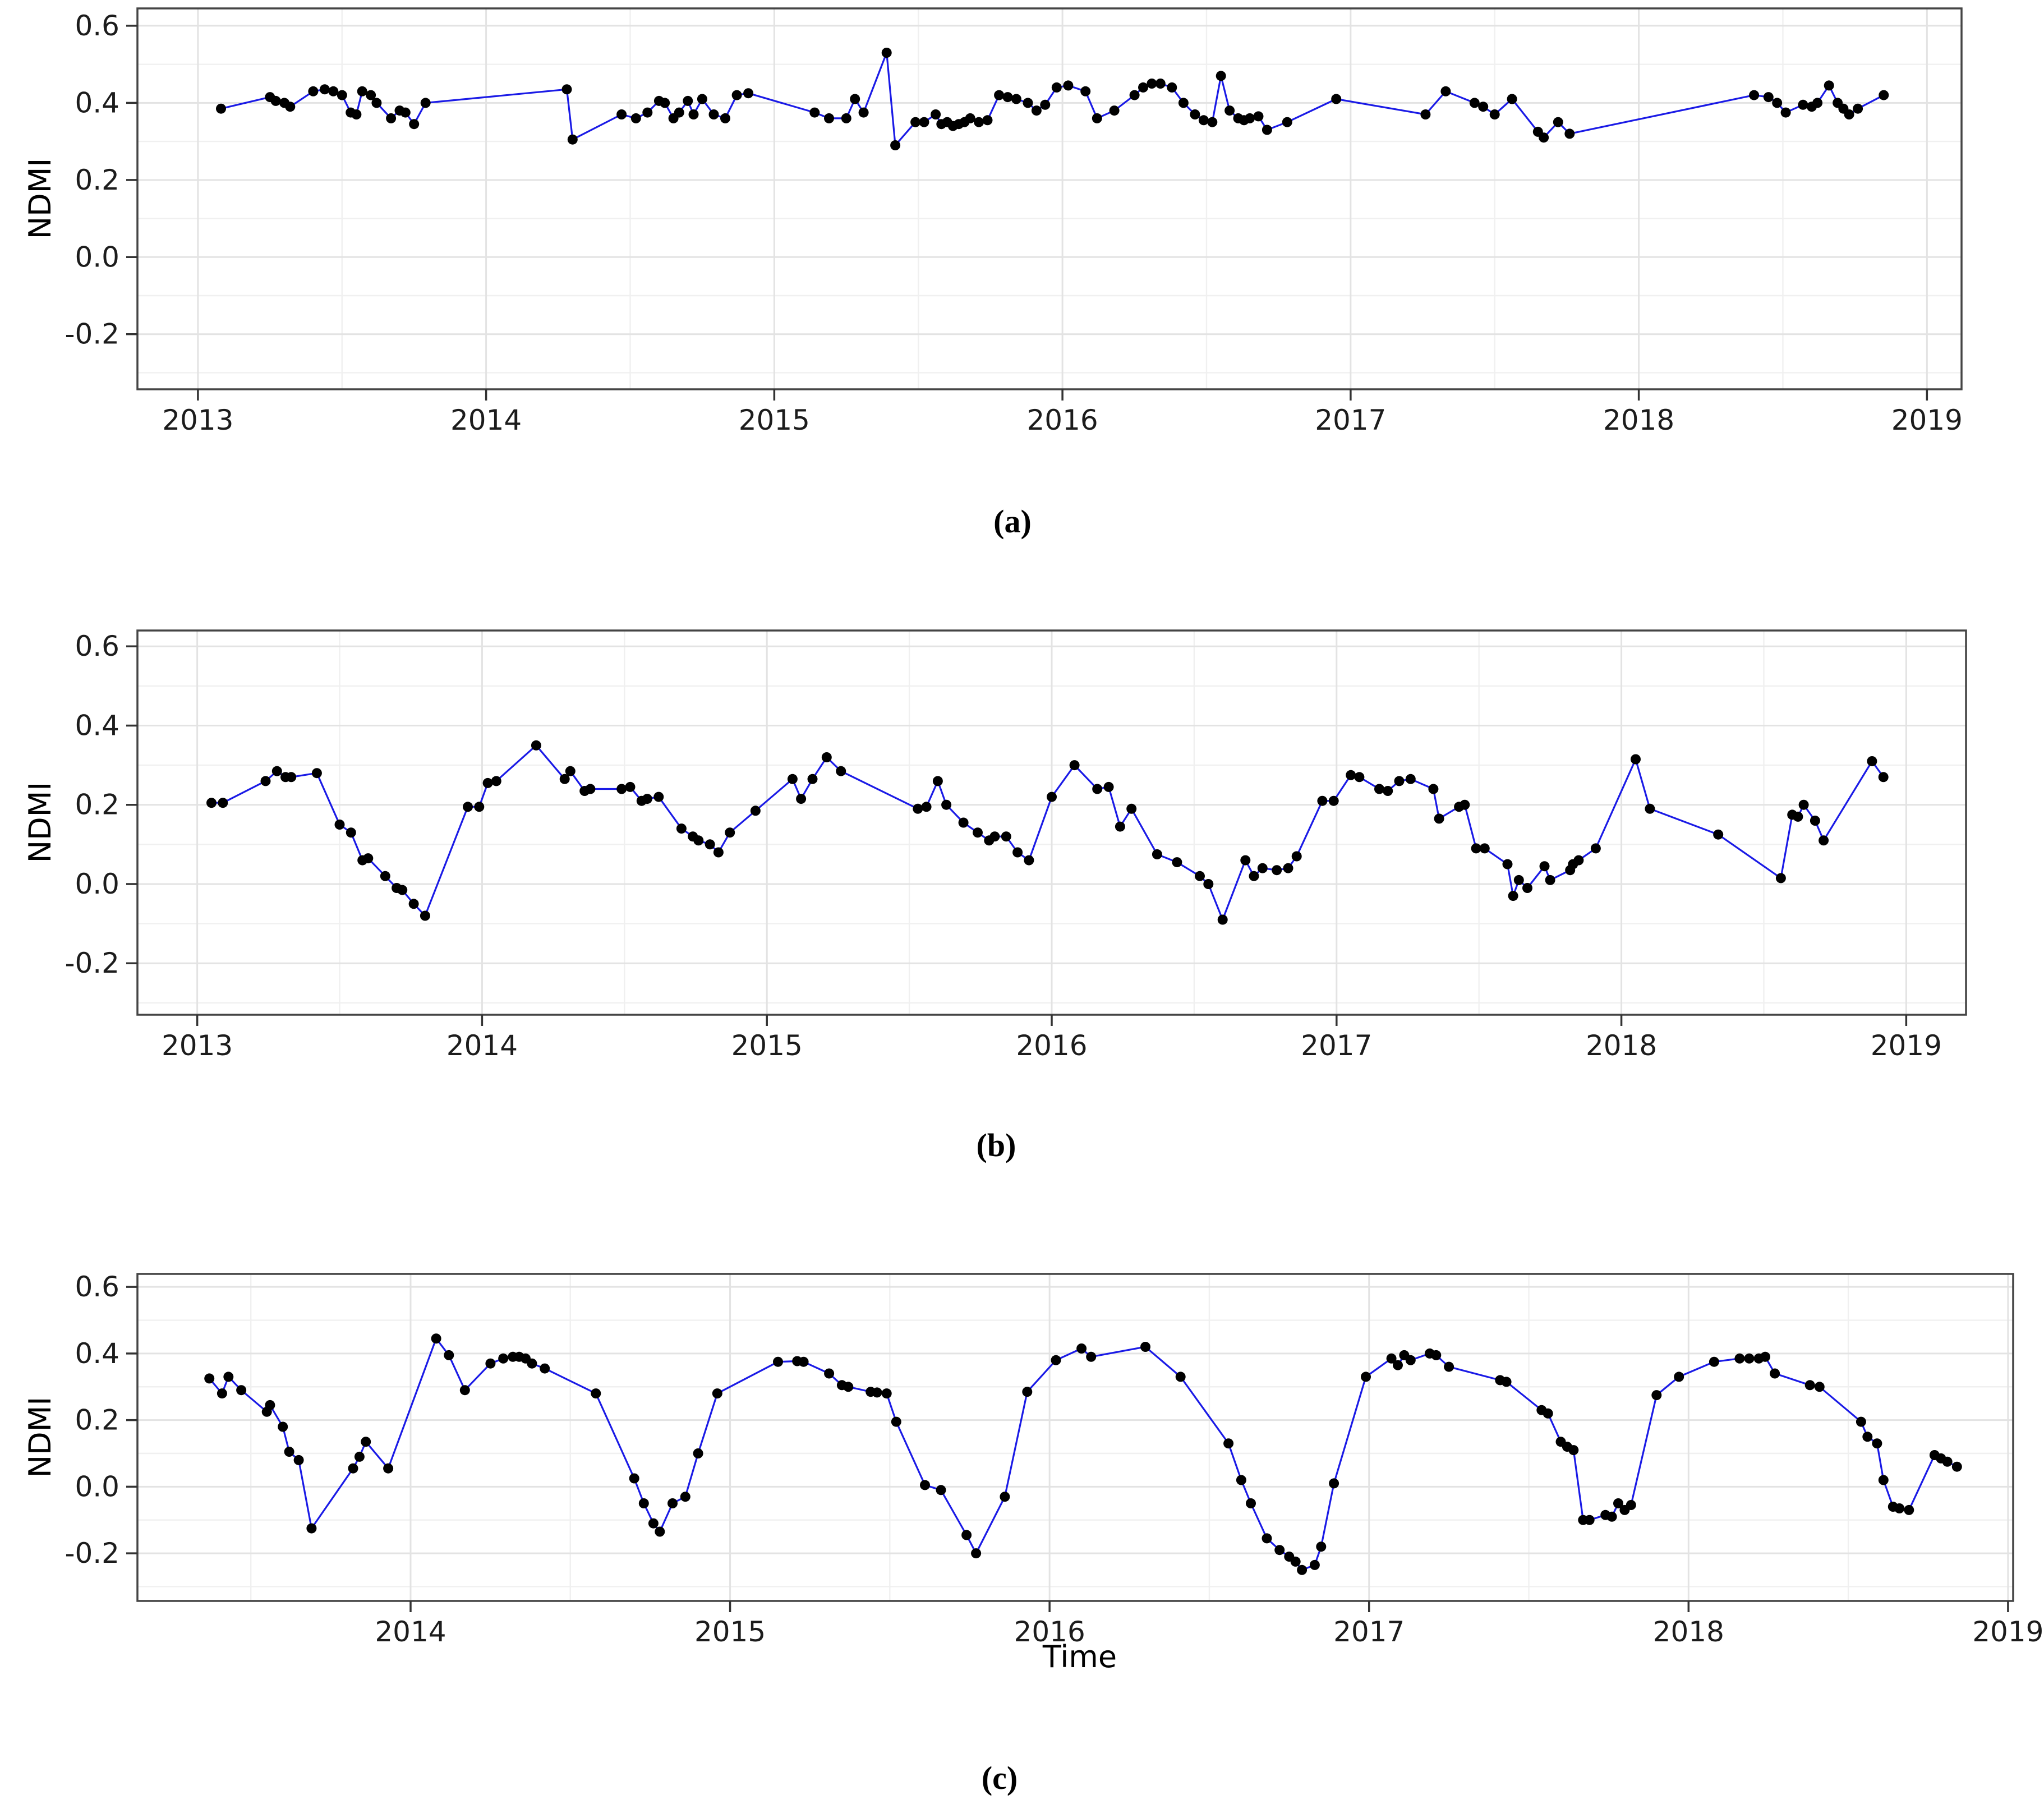  What do you see at coordinates (40, 822) in the screenshot?
I see `panel-b-y-axis-title: NDMI` at bounding box center [40, 822].